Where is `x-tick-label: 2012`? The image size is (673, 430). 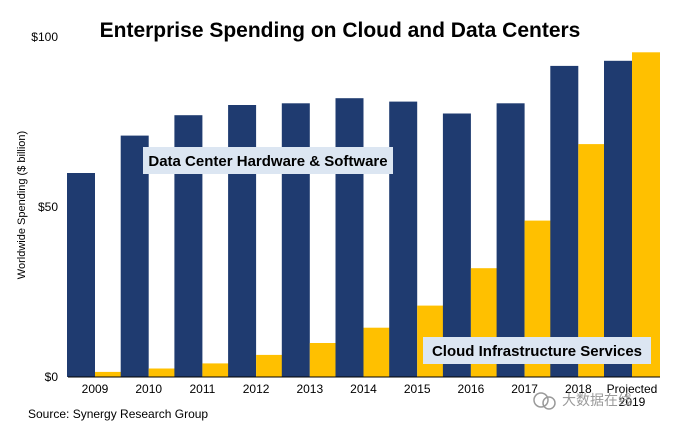
x-tick-label: 2012 is located at coordinates (256, 389).